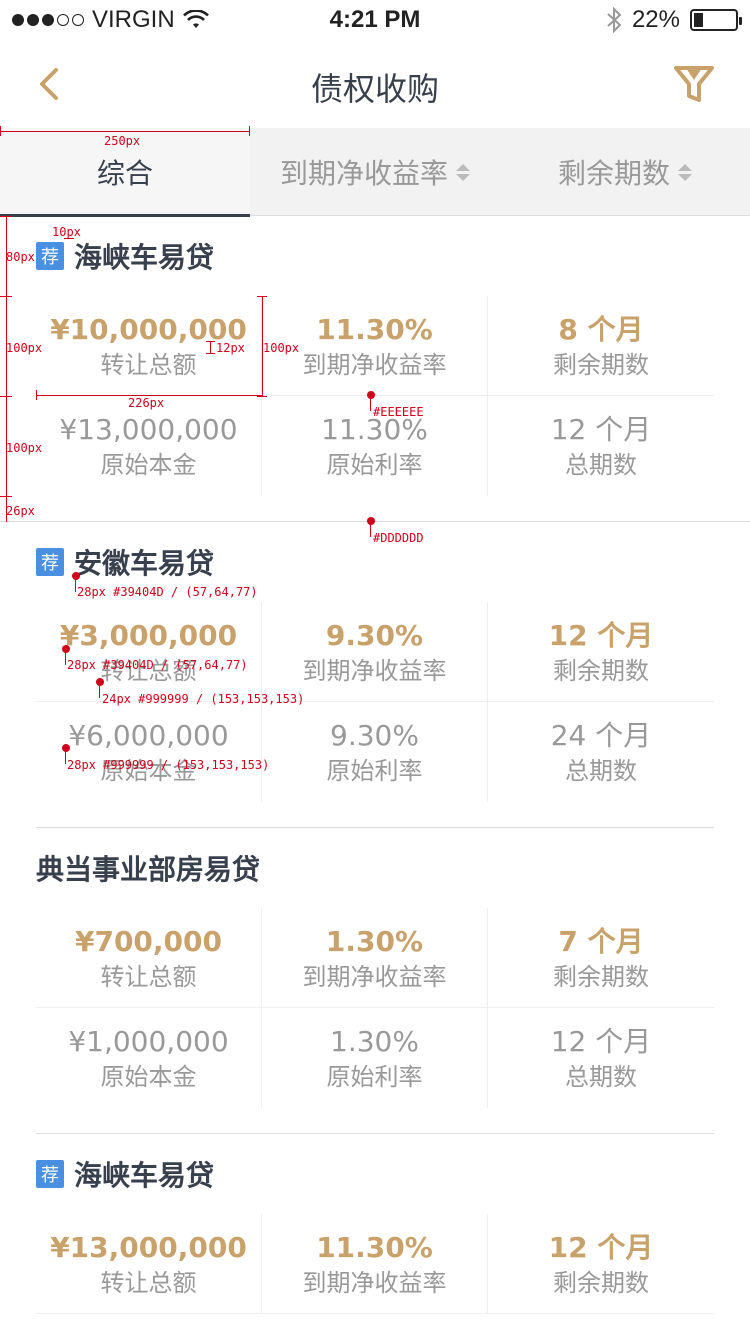 This screenshot has width=750, height=1334. Describe the element at coordinates (133, 19) in the screenshot. I see `carrier-name: VIRGIN` at that location.